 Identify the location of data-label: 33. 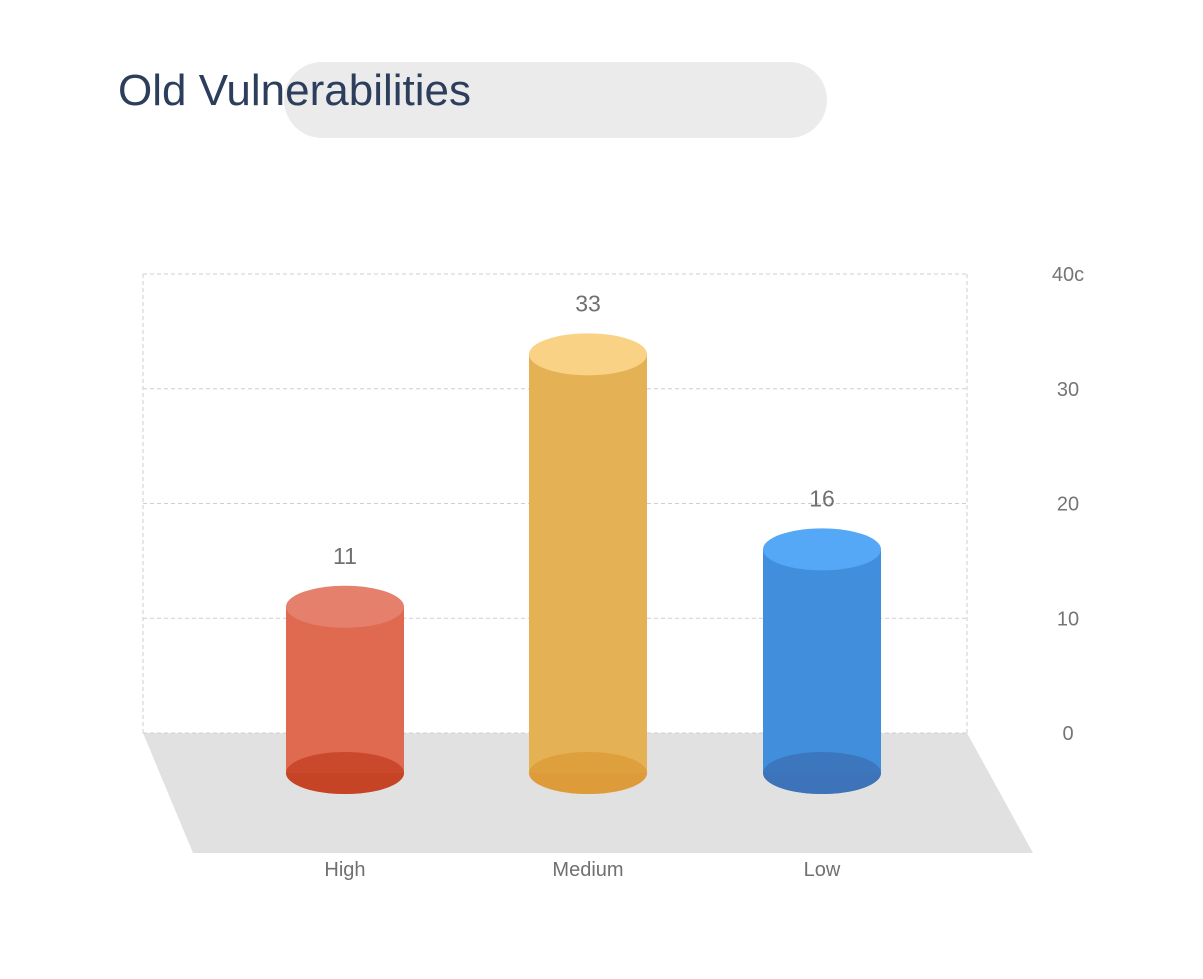
(588, 303).